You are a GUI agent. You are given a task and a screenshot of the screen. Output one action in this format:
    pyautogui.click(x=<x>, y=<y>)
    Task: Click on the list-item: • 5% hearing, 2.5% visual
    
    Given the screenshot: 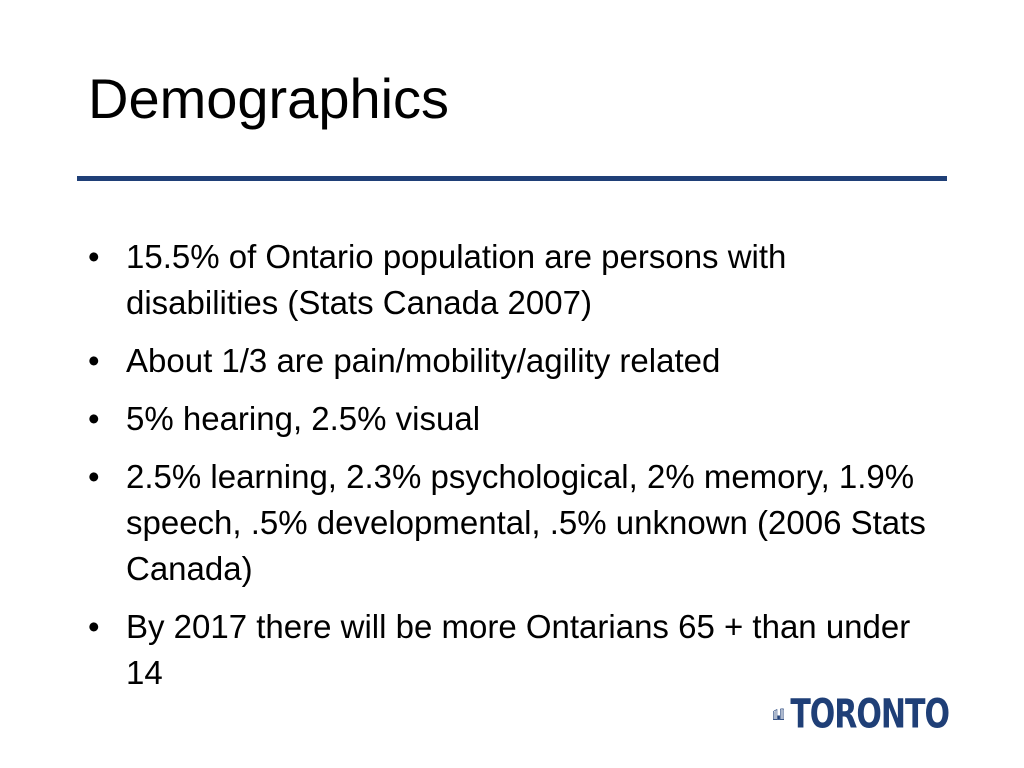 What is the action you would take?
    pyautogui.click(x=511, y=419)
    